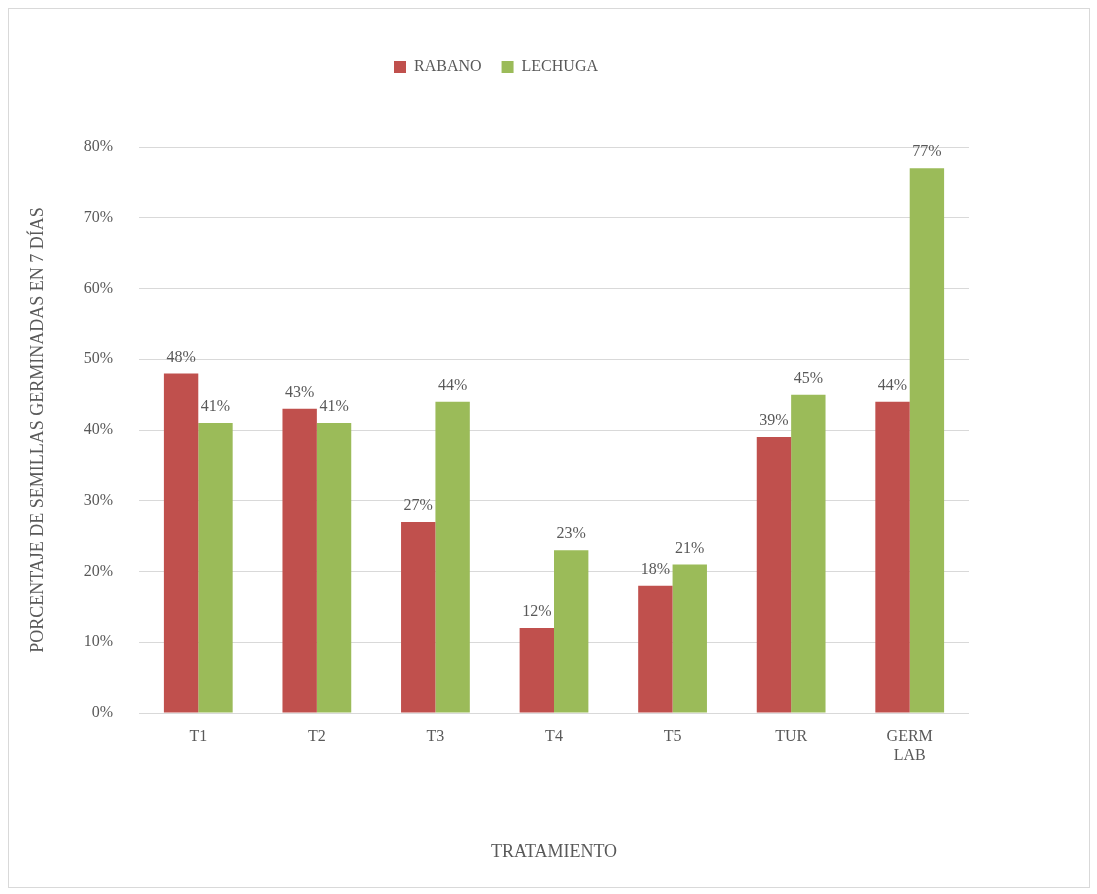 The width and height of the screenshot is (1097, 894). Describe the element at coordinates (554, 735) in the screenshot. I see `x-tick-label: T4` at that location.